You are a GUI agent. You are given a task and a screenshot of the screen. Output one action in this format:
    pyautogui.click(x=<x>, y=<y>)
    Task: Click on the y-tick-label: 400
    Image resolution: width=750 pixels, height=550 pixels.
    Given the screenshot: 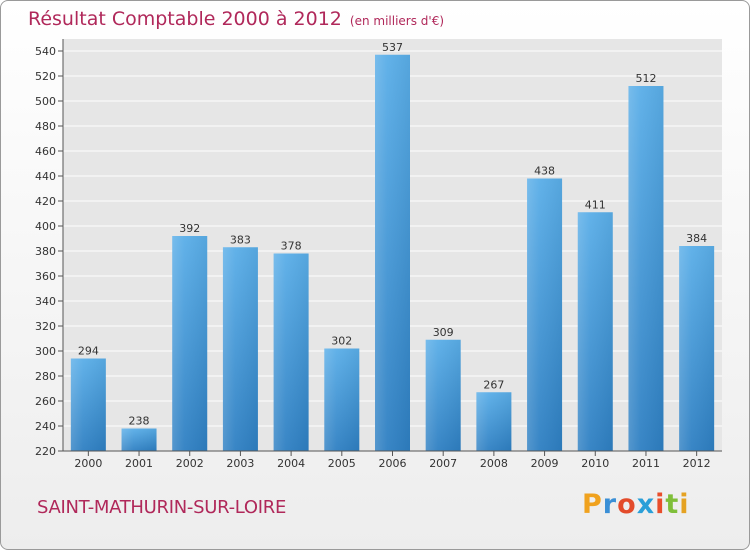 What is the action you would take?
    pyautogui.click(x=45, y=226)
    